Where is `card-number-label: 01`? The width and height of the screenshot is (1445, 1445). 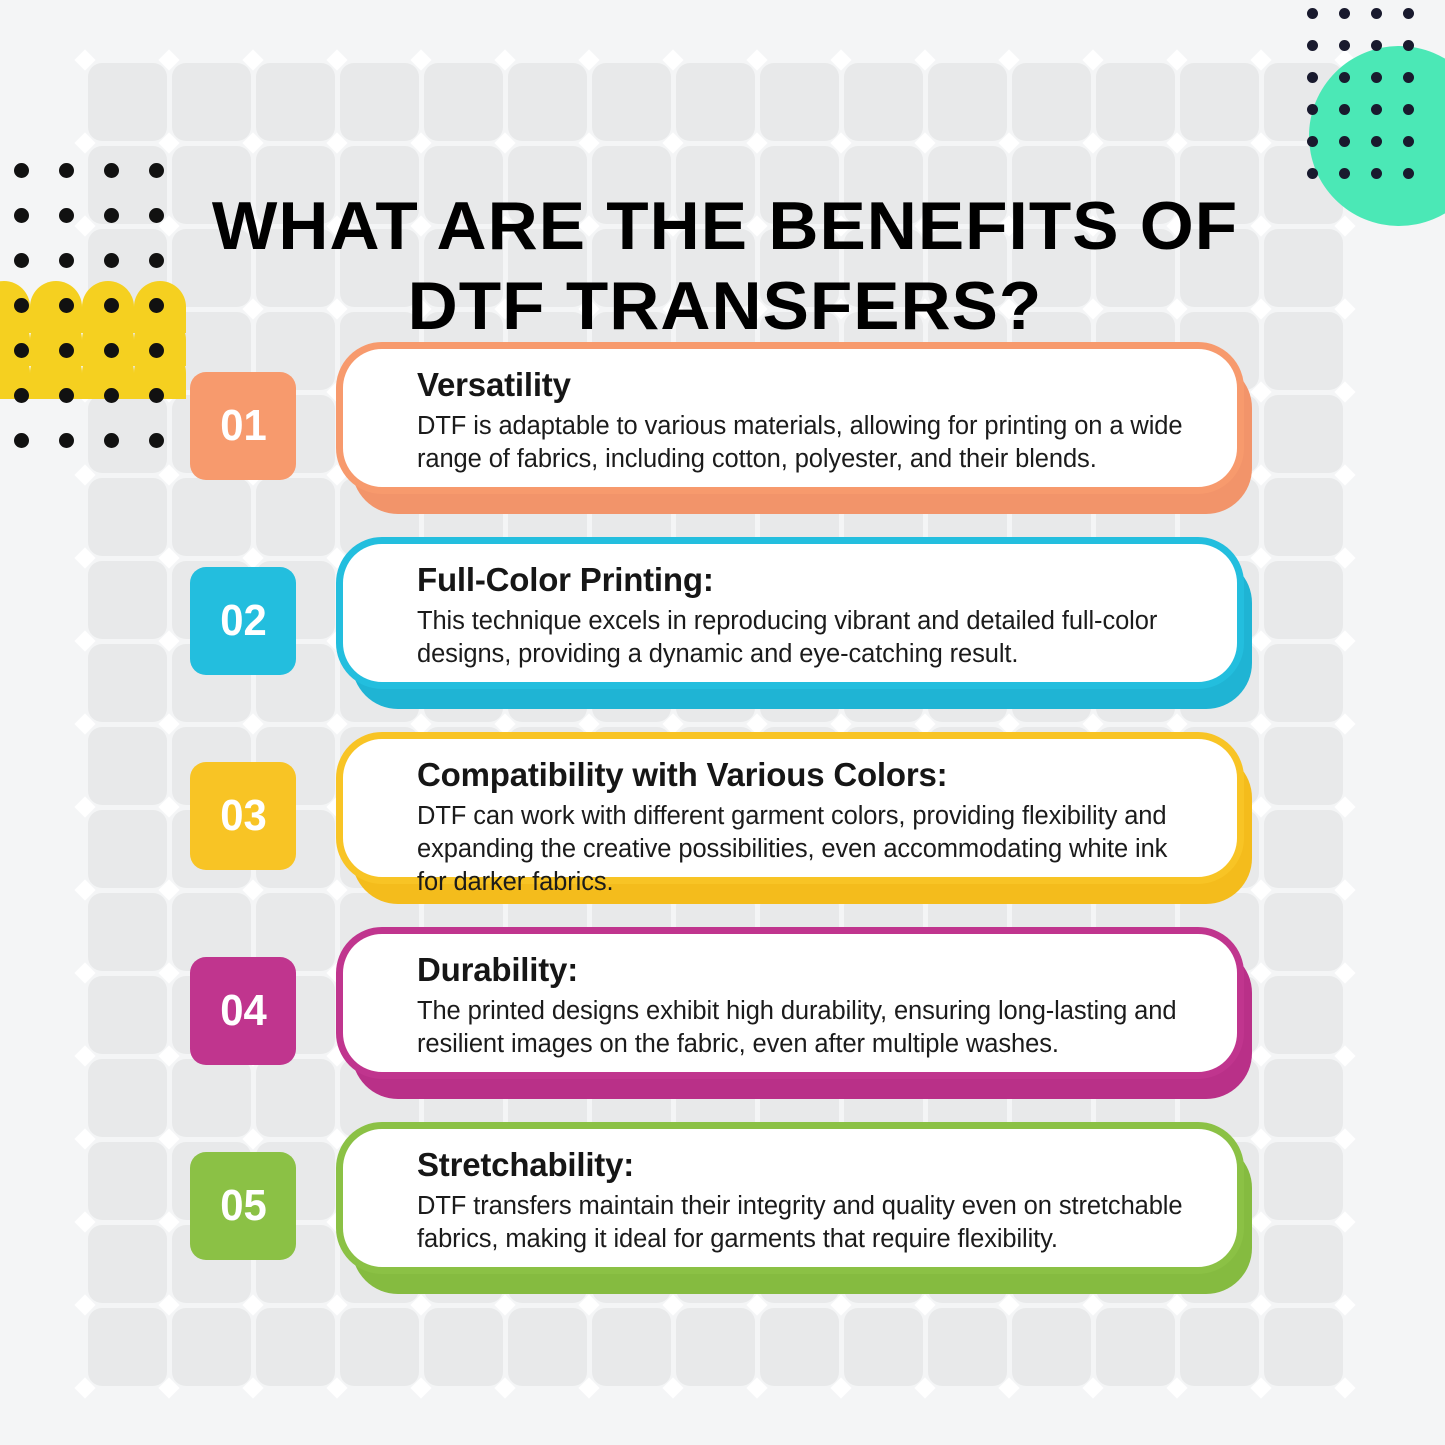
card-number-label: 01 is located at coordinates (243, 425).